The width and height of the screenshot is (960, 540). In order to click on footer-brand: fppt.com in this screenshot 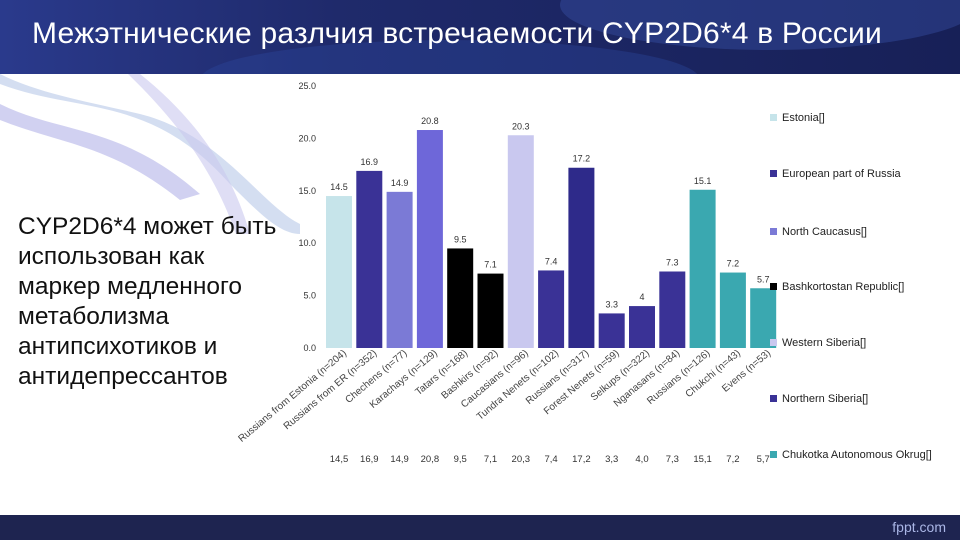, I will do `click(919, 527)`.